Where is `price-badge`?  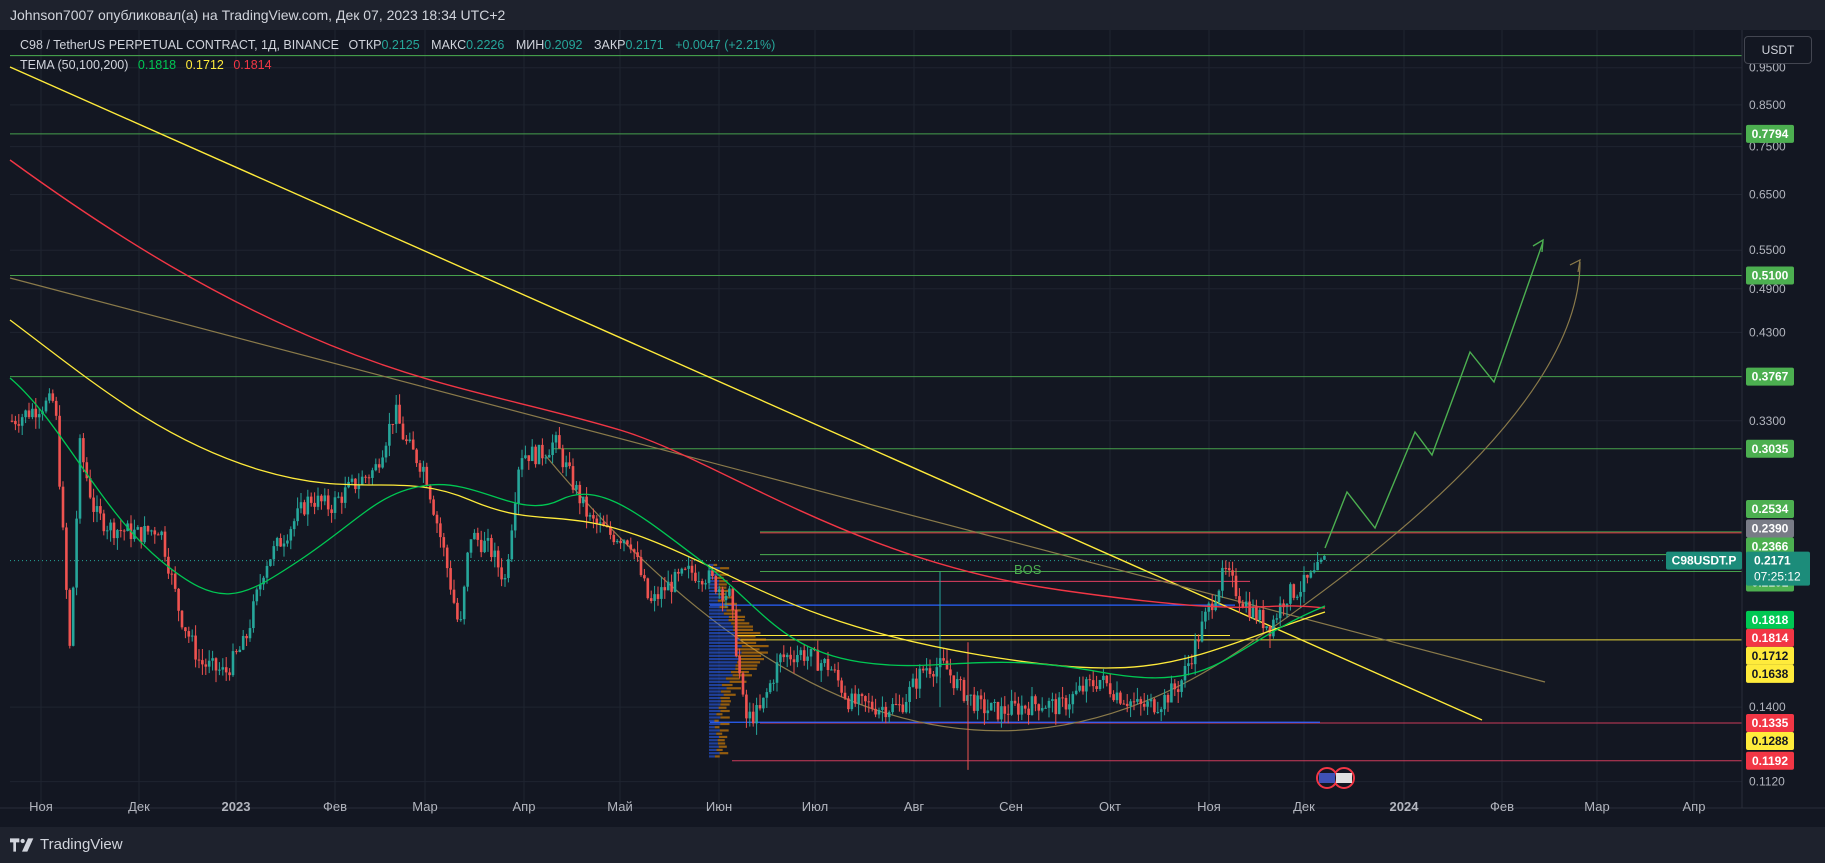
price-badge is located at coordinates (1770, 637).